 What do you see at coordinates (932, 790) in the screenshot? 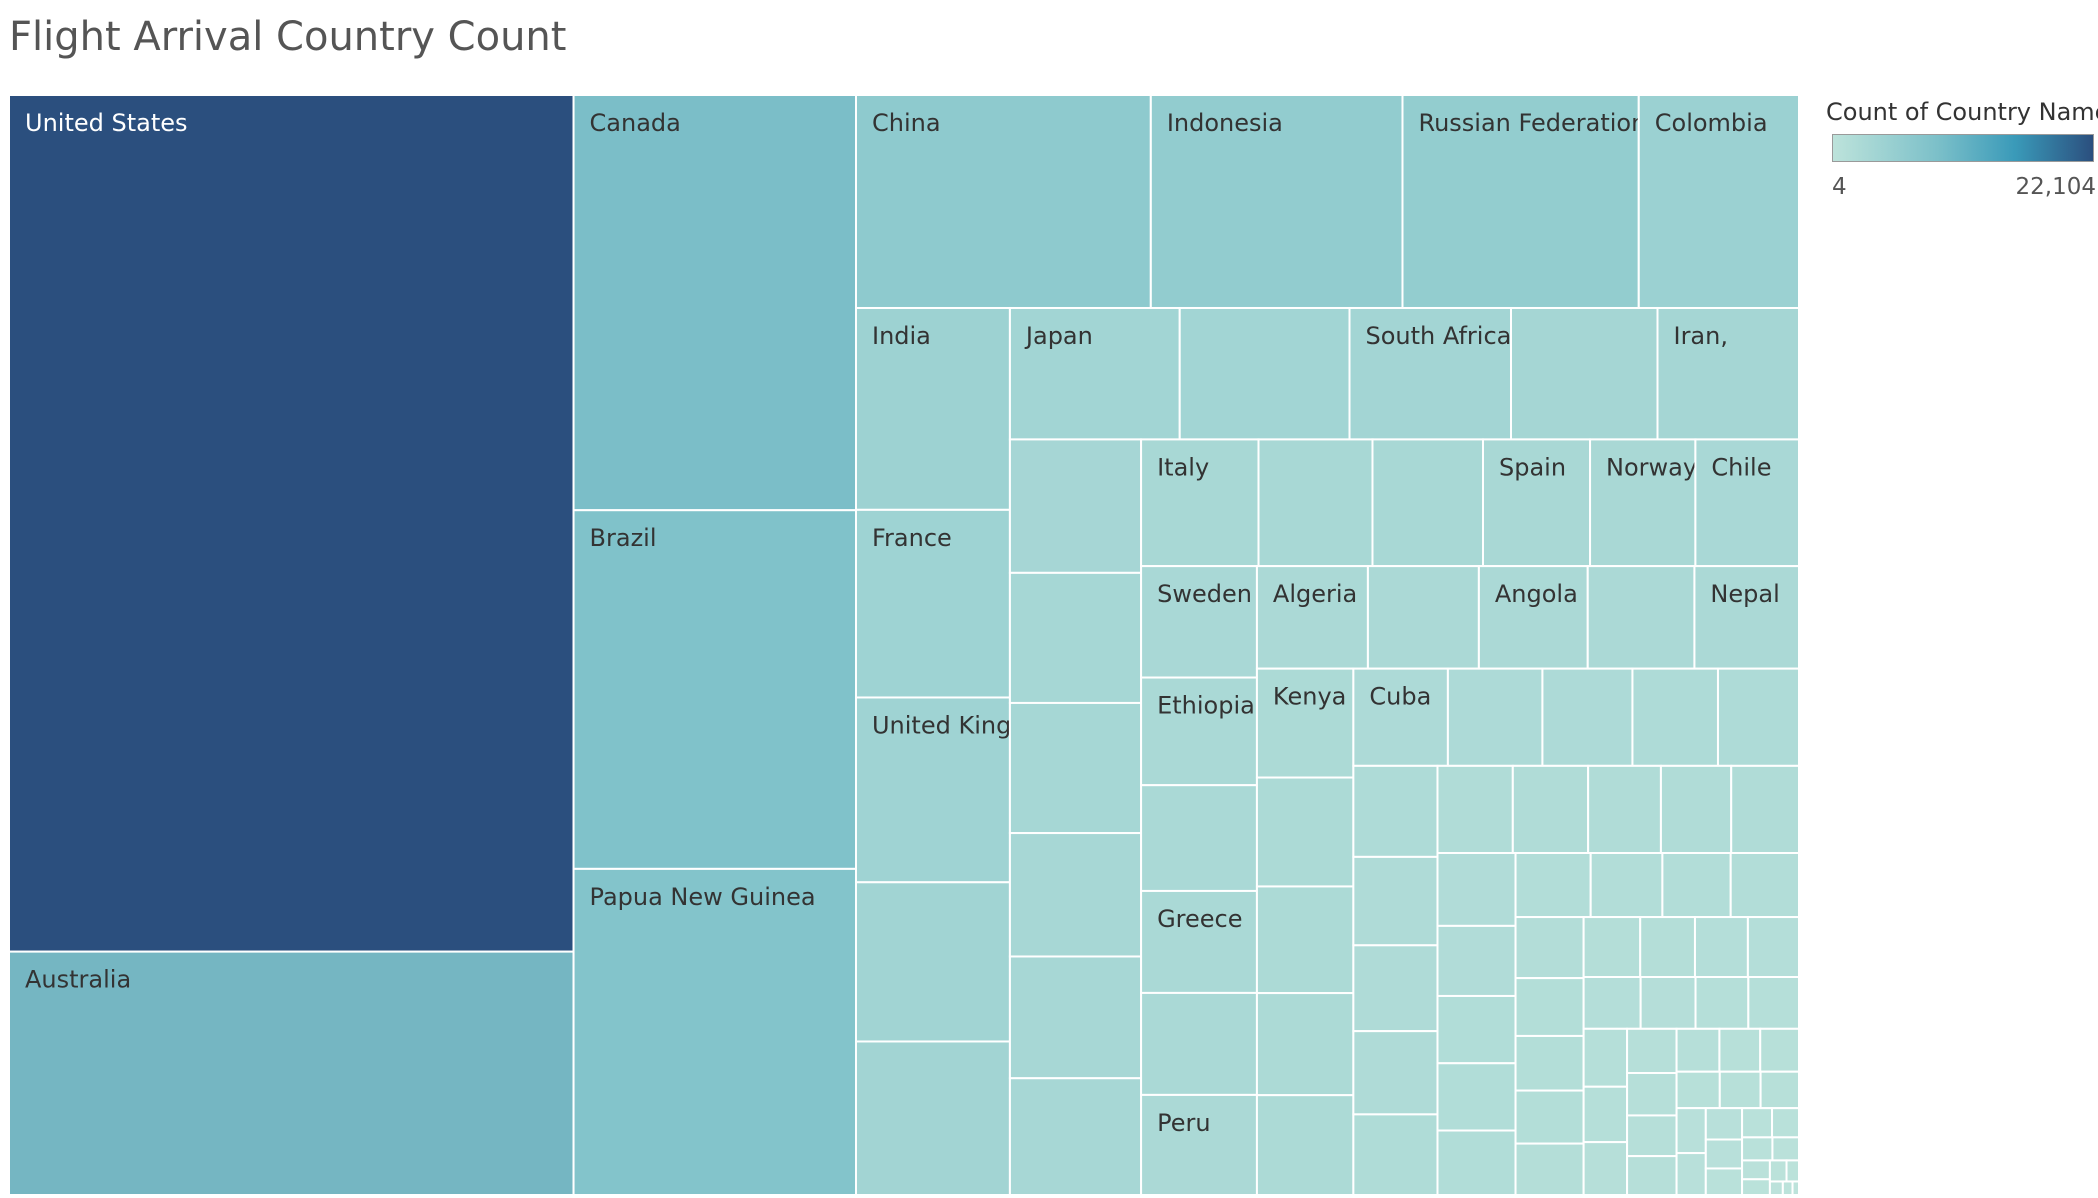
I see `treemap-tile-united-kingdom` at bounding box center [932, 790].